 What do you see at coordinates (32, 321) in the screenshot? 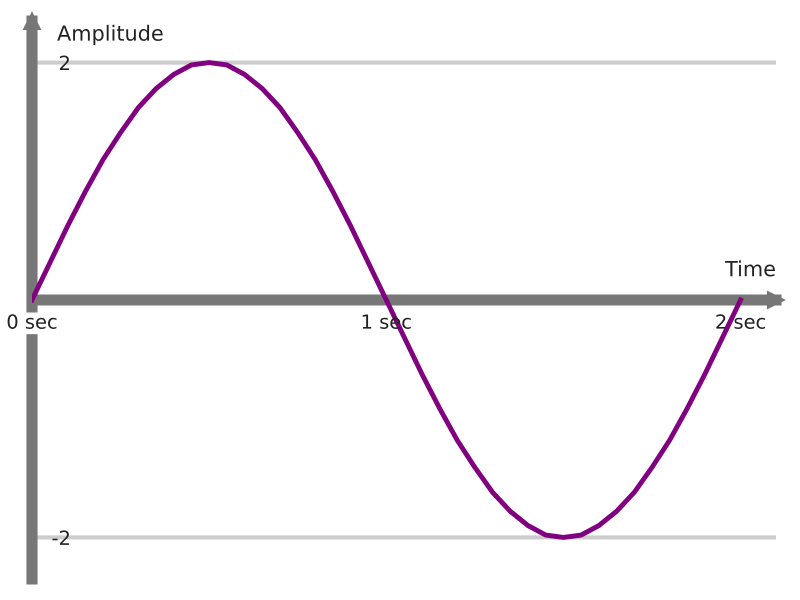
I see `x-tick-label: 0 sec` at bounding box center [32, 321].